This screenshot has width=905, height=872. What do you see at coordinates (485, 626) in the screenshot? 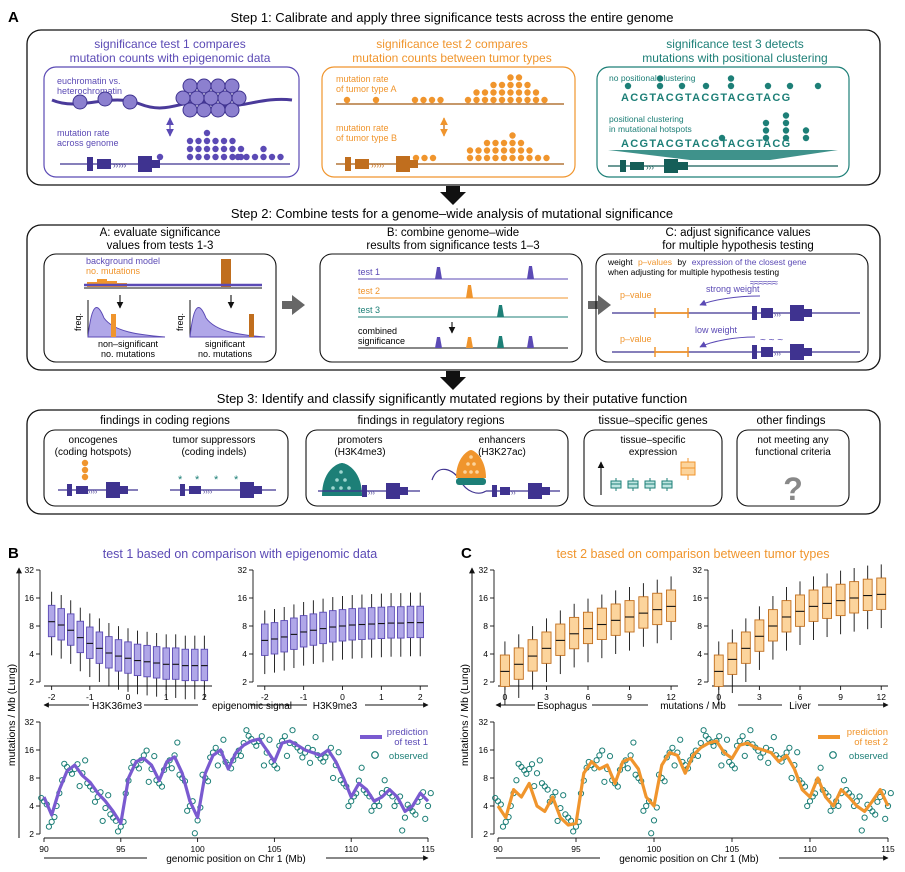
I see `y-tick-label: 8` at bounding box center [485, 626].